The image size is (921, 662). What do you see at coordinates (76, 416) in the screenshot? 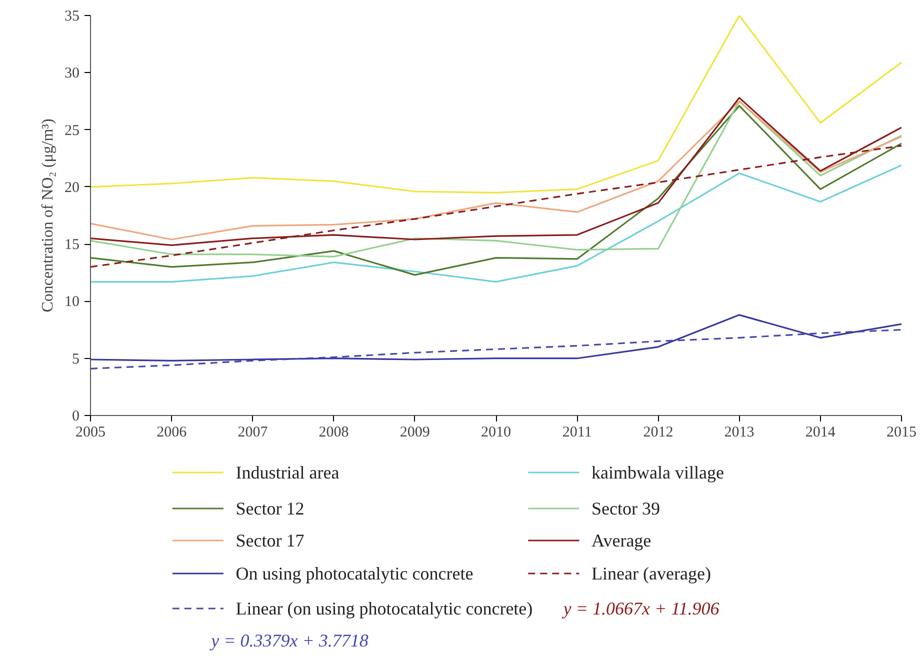
I see `y-tick-label: 0` at bounding box center [76, 416].